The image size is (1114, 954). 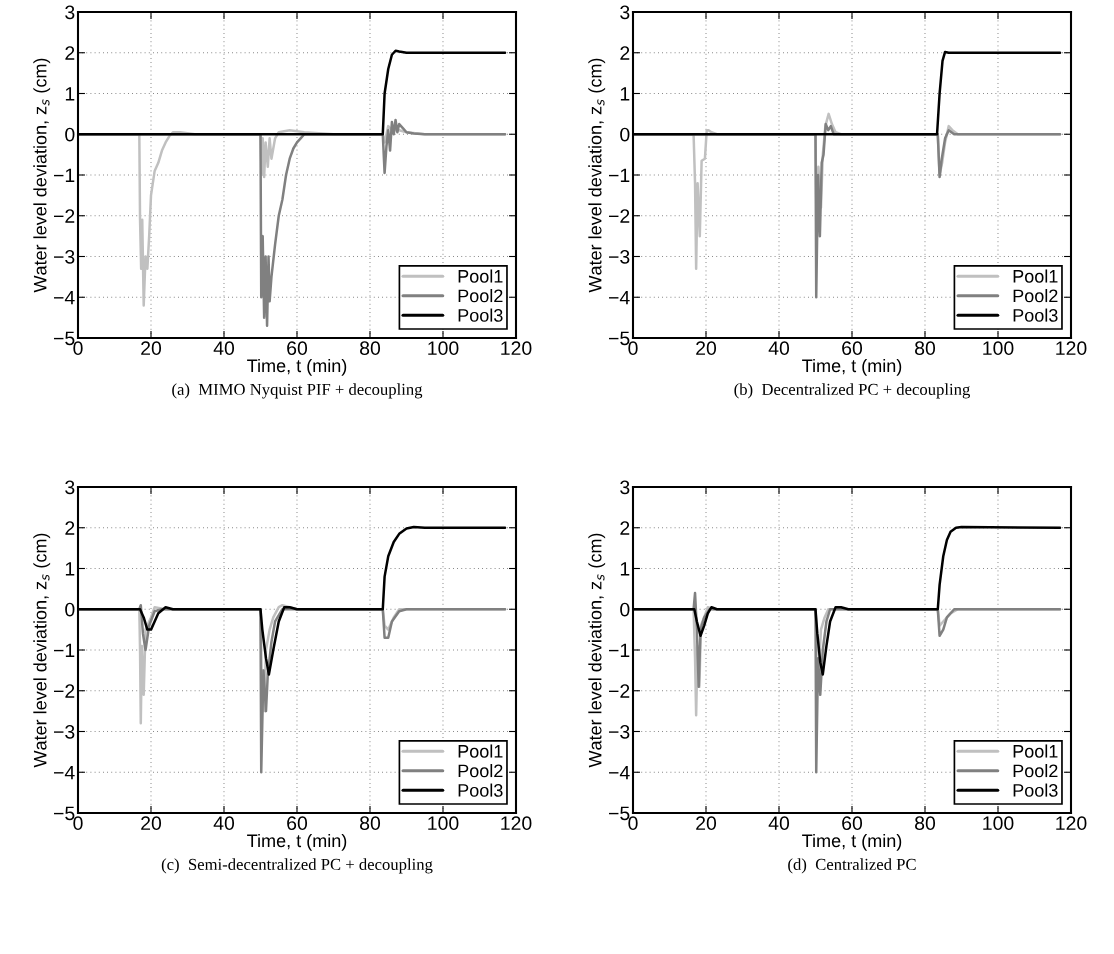 What do you see at coordinates (297, 866) in the screenshot?
I see `text: (c) Semi-decentralized PC + decoupling` at bounding box center [297, 866].